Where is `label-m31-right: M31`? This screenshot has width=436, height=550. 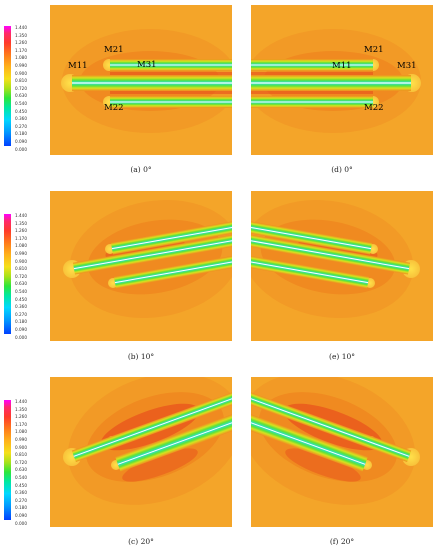
label-m31-right: M31 is located at coordinates (407, 66).